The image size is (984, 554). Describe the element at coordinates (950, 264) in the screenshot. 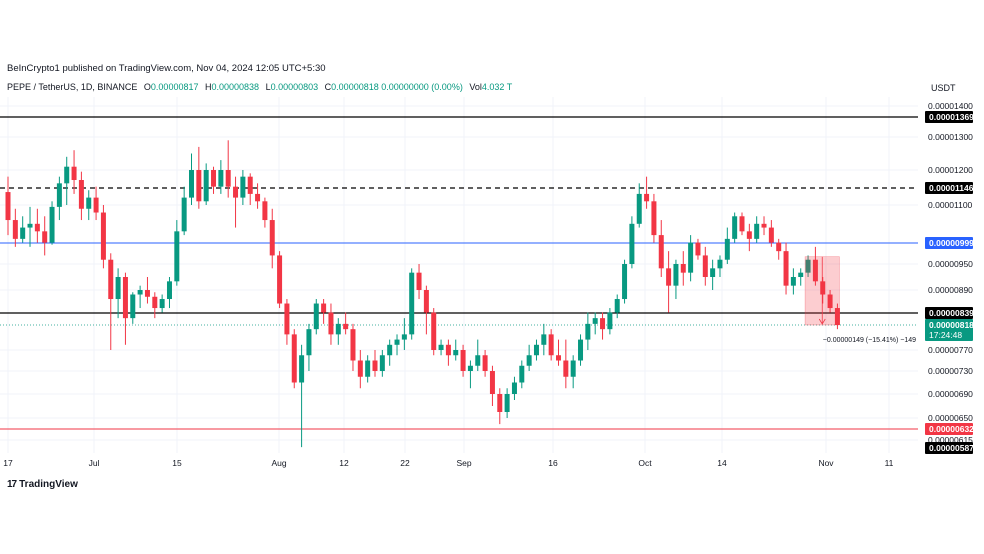

I see `price-tick-label: 0.00000950` at that location.